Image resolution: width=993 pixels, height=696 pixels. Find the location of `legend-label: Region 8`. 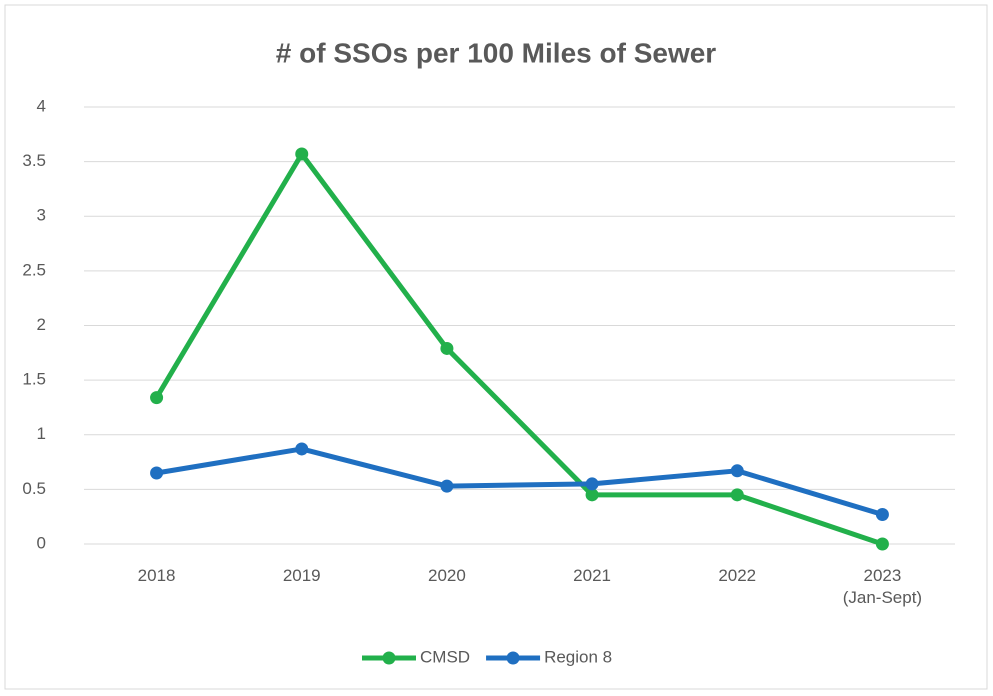

legend-label: Region 8 is located at coordinates (578, 656).